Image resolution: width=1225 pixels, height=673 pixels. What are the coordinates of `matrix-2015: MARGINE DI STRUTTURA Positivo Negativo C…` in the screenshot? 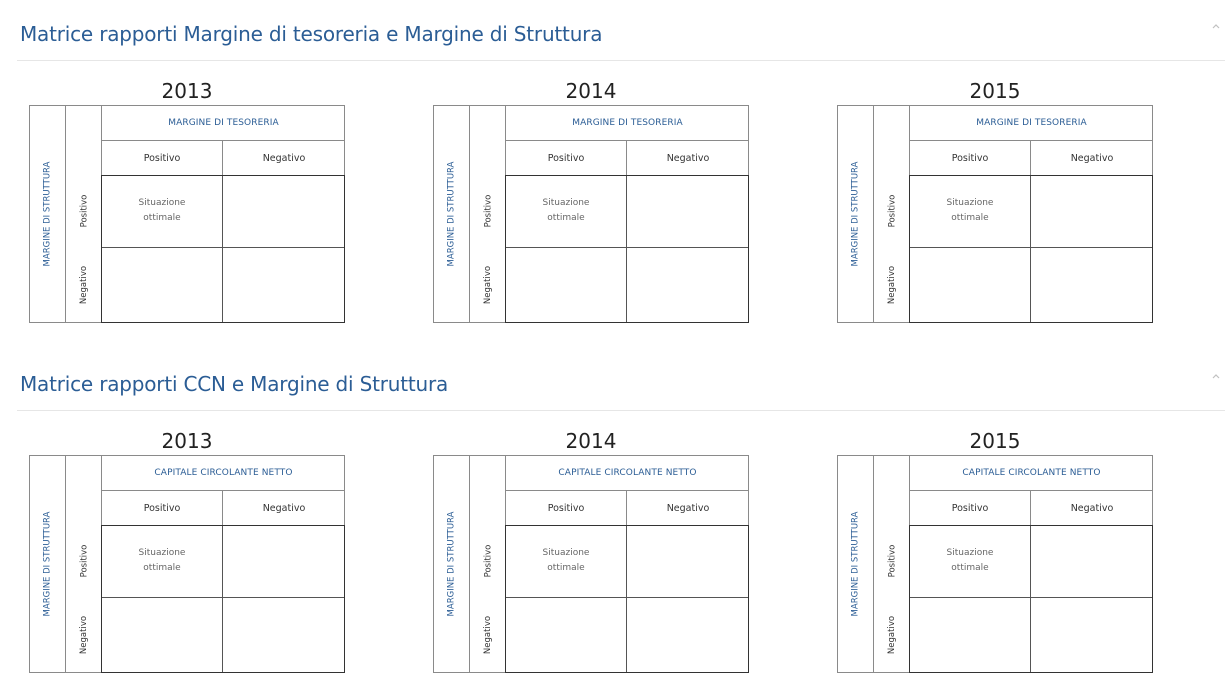 It's located at (995, 564).